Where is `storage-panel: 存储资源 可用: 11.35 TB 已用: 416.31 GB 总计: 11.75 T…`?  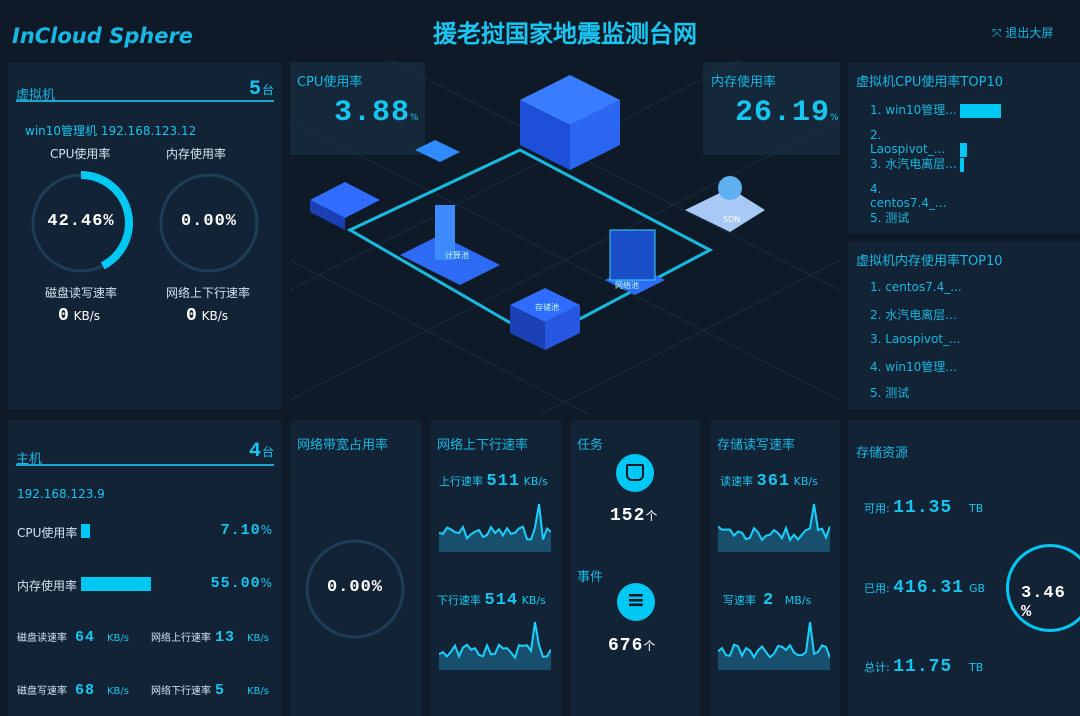
storage-panel: 存储资源 可用: 11.35 TB 已用: 416.31 GB 总计: 11.75 T… is located at coordinates (964, 568).